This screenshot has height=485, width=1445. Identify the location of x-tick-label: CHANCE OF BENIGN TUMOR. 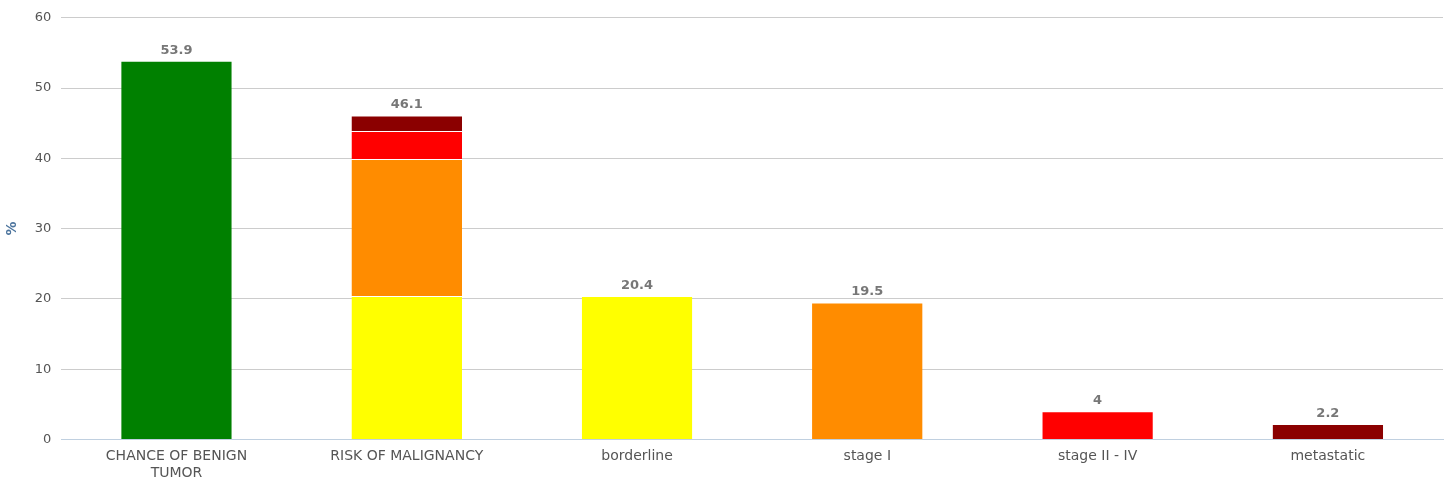
(176, 464).